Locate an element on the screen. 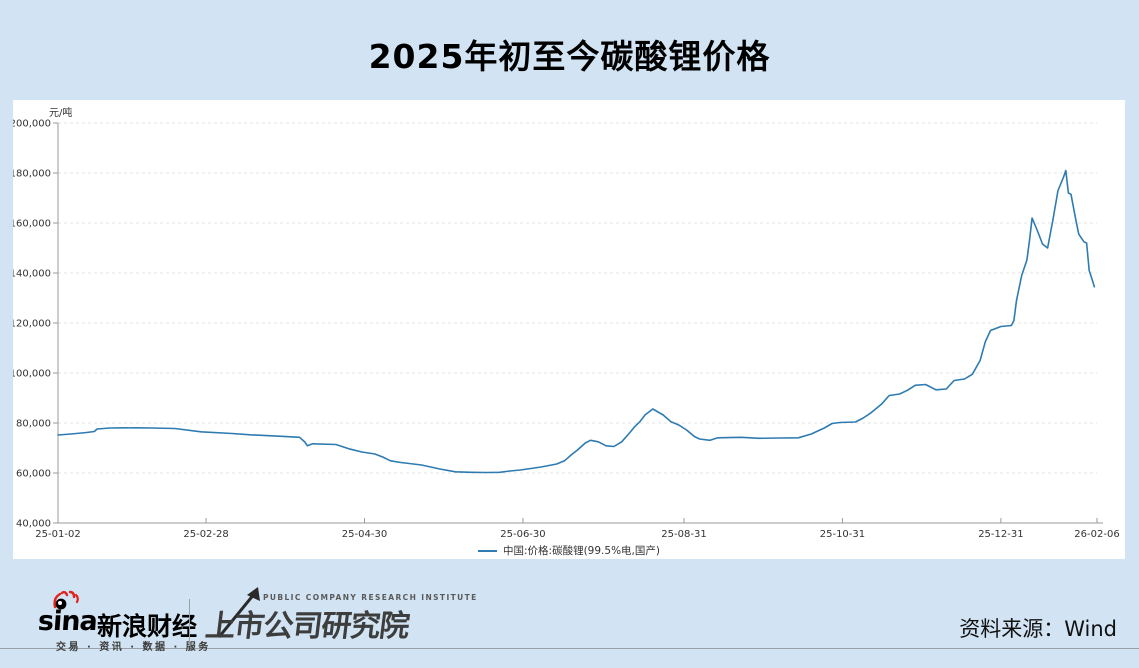  footer-vertical-divider is located at coordinates (189, 622).